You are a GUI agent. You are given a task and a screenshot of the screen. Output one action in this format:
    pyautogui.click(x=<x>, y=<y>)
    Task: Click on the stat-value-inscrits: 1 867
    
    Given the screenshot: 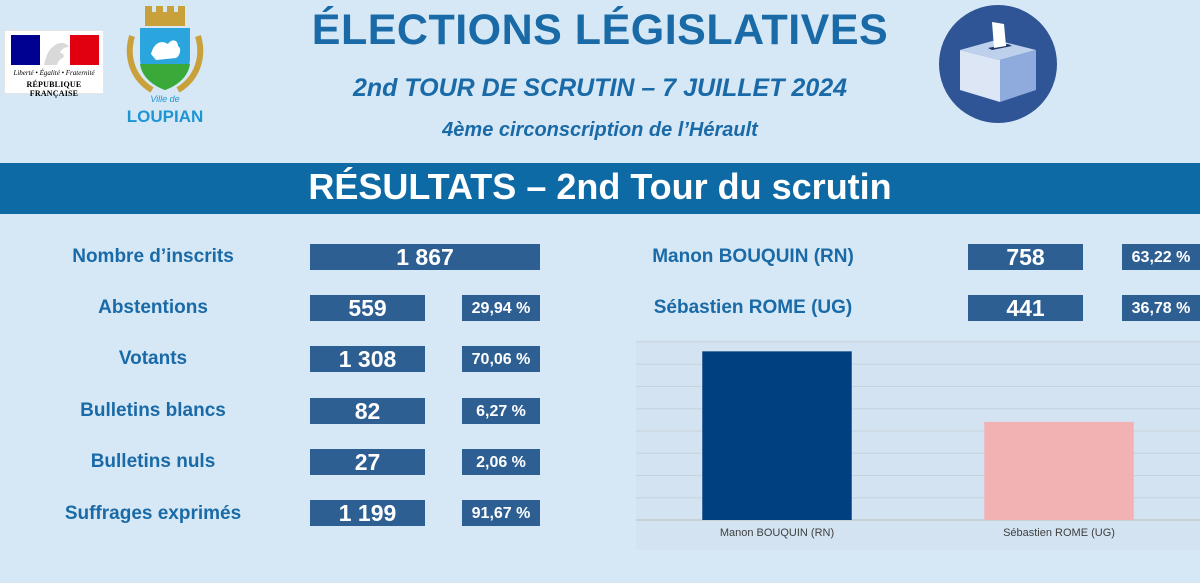 What is the action you would take?
    pyautogui.click(x=425, y=257)
    